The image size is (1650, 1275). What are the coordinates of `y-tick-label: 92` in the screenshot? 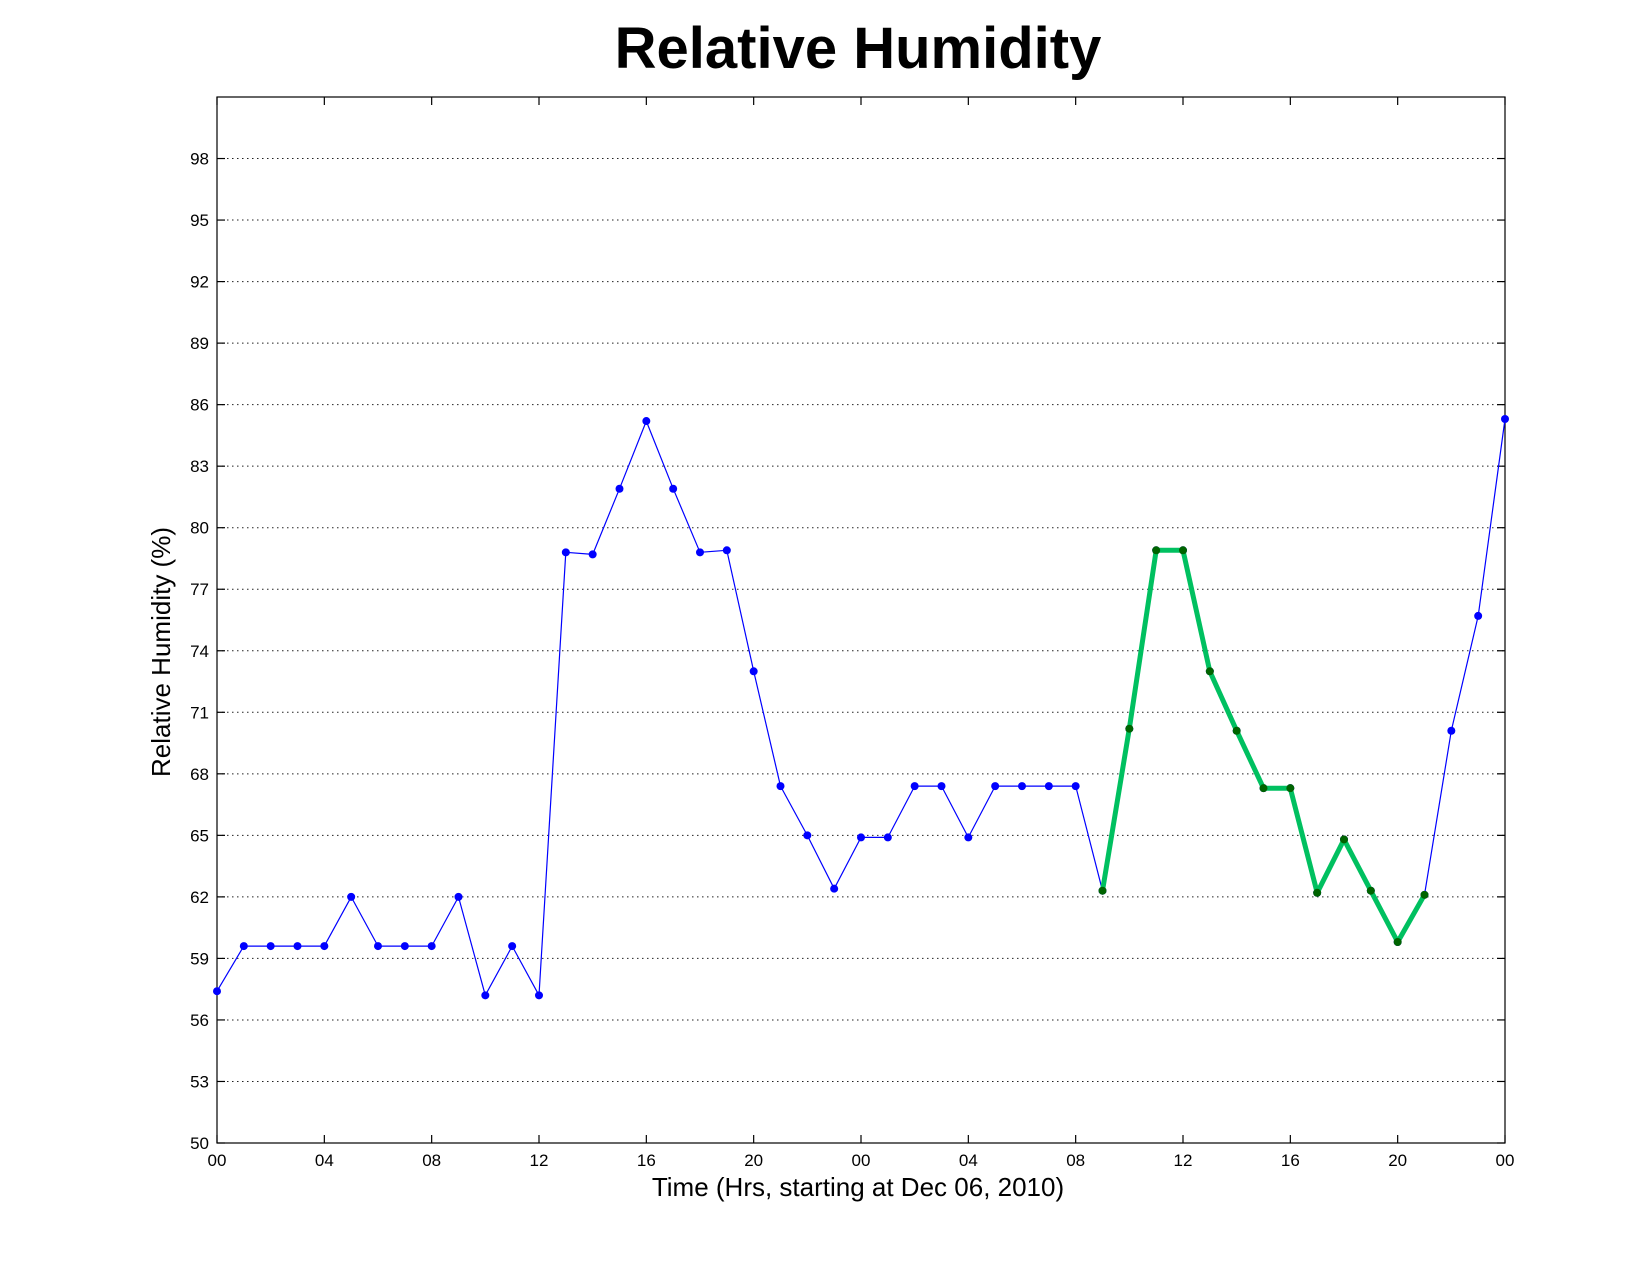 It's located at (199, 282).